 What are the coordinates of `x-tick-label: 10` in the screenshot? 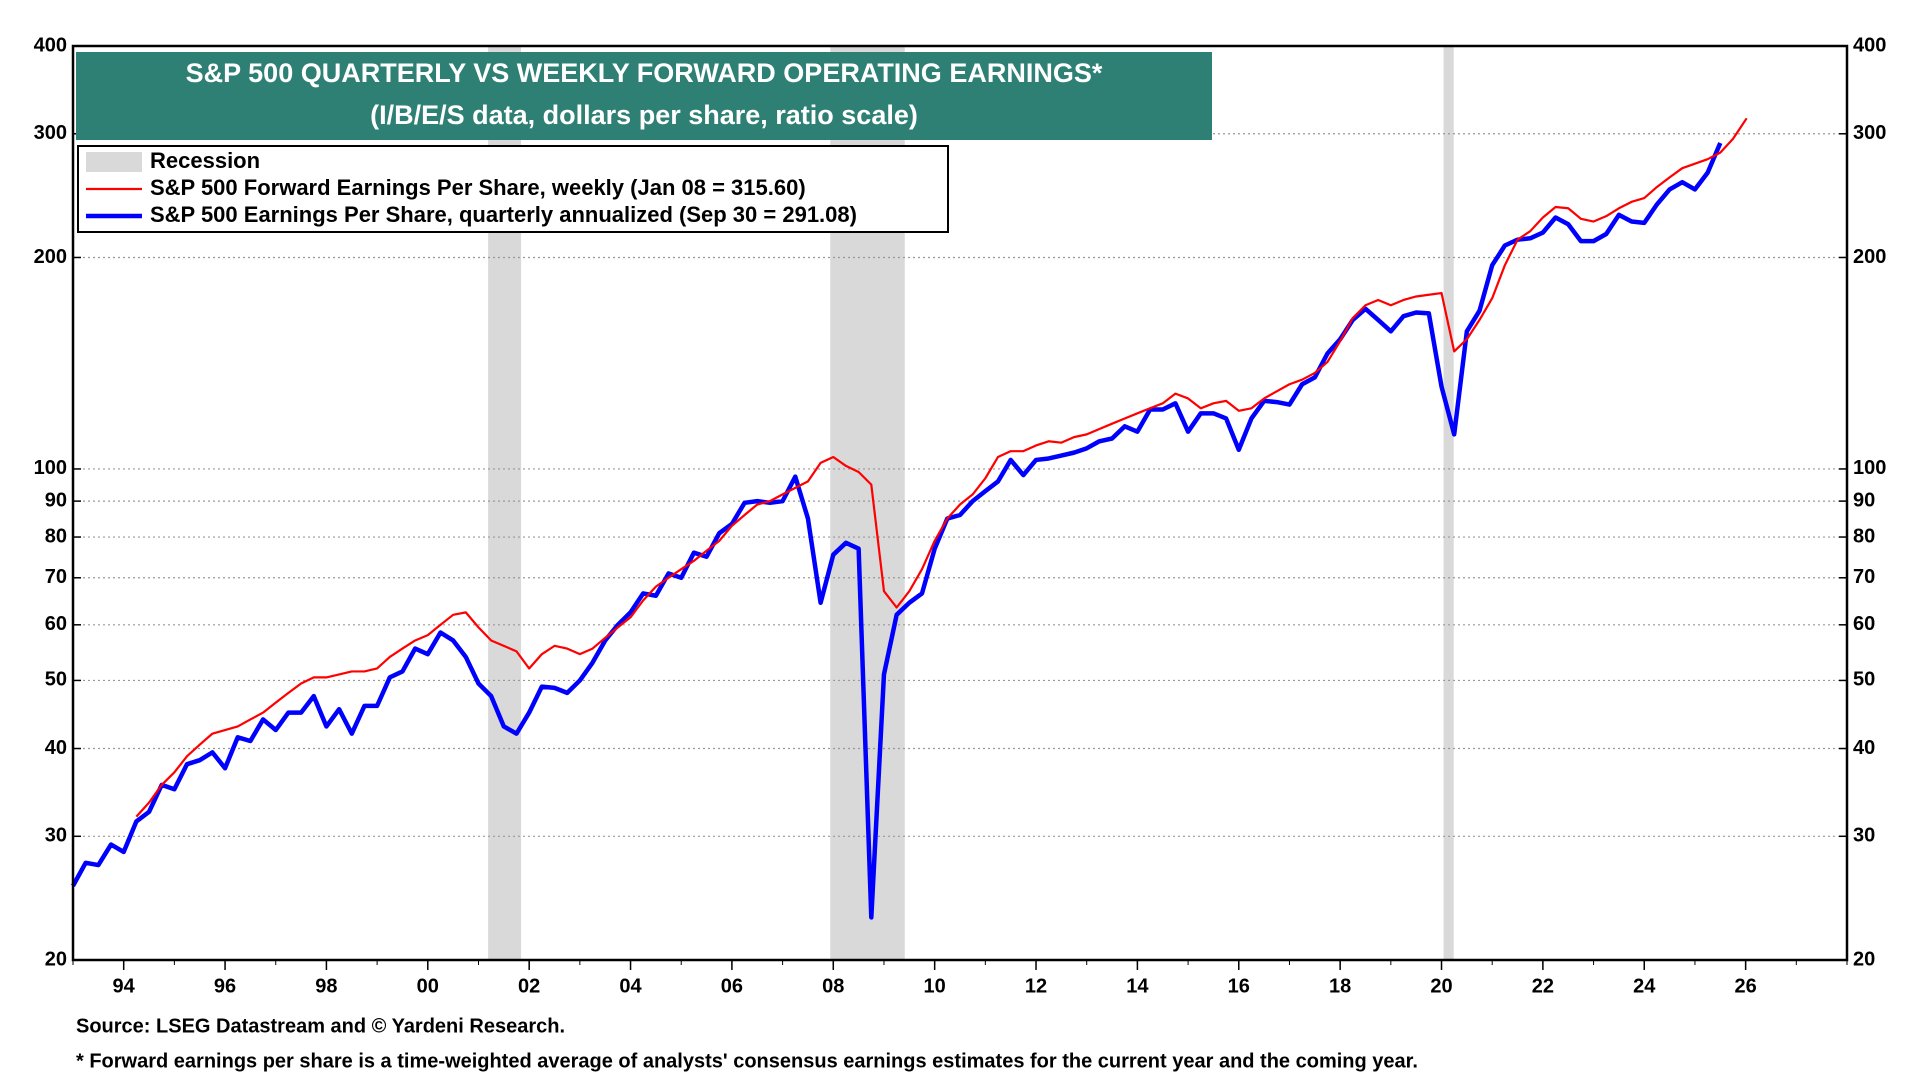 It's located at (935, 986).